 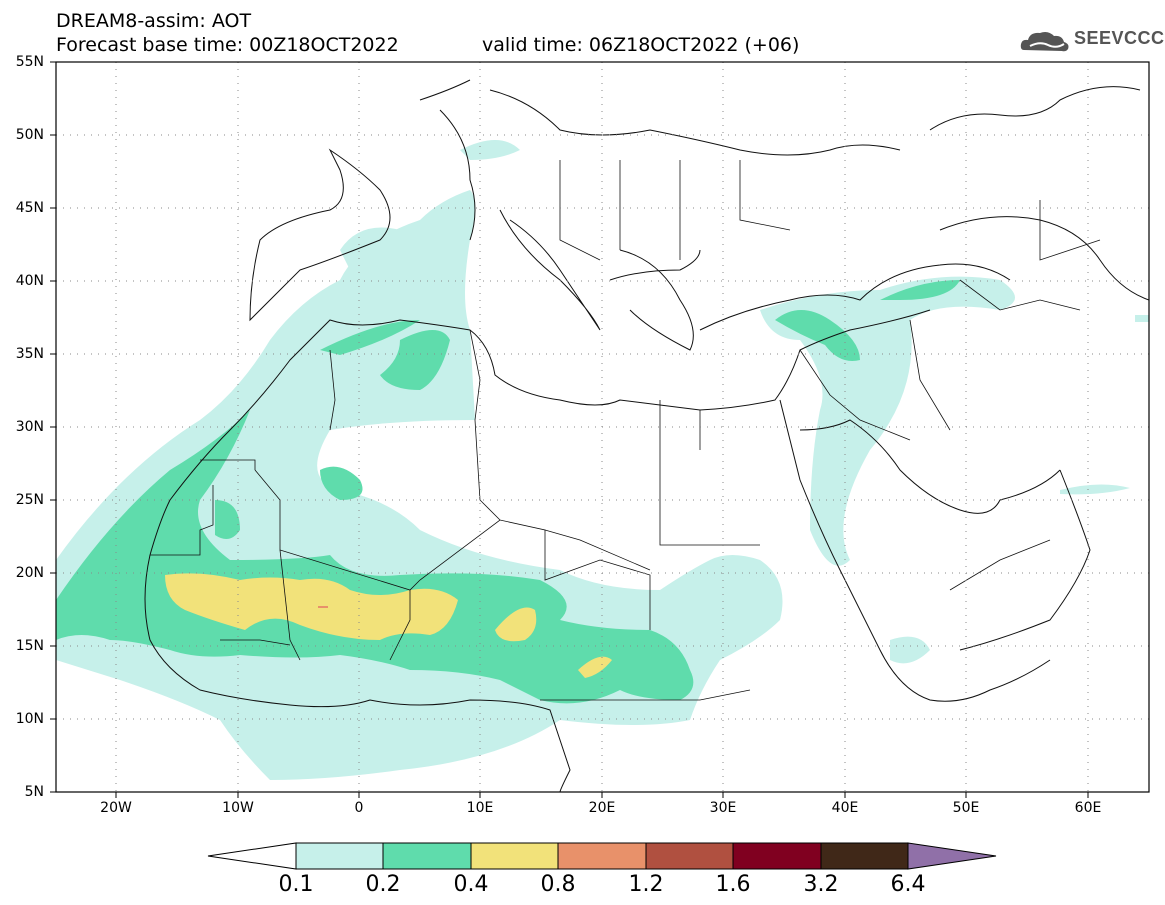 I want to click on colorbar, so click(x=602, y=856).